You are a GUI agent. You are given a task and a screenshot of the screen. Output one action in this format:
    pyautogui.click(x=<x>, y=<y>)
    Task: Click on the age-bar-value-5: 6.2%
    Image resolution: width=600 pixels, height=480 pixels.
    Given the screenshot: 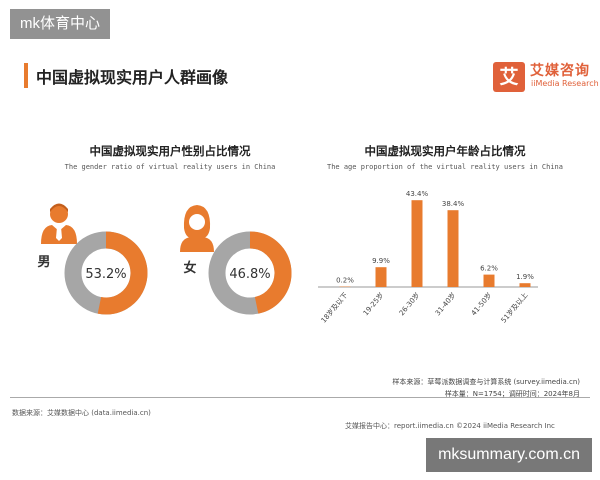 What is the action you would take?
    pyautogui.click(x=489, y=269)
    